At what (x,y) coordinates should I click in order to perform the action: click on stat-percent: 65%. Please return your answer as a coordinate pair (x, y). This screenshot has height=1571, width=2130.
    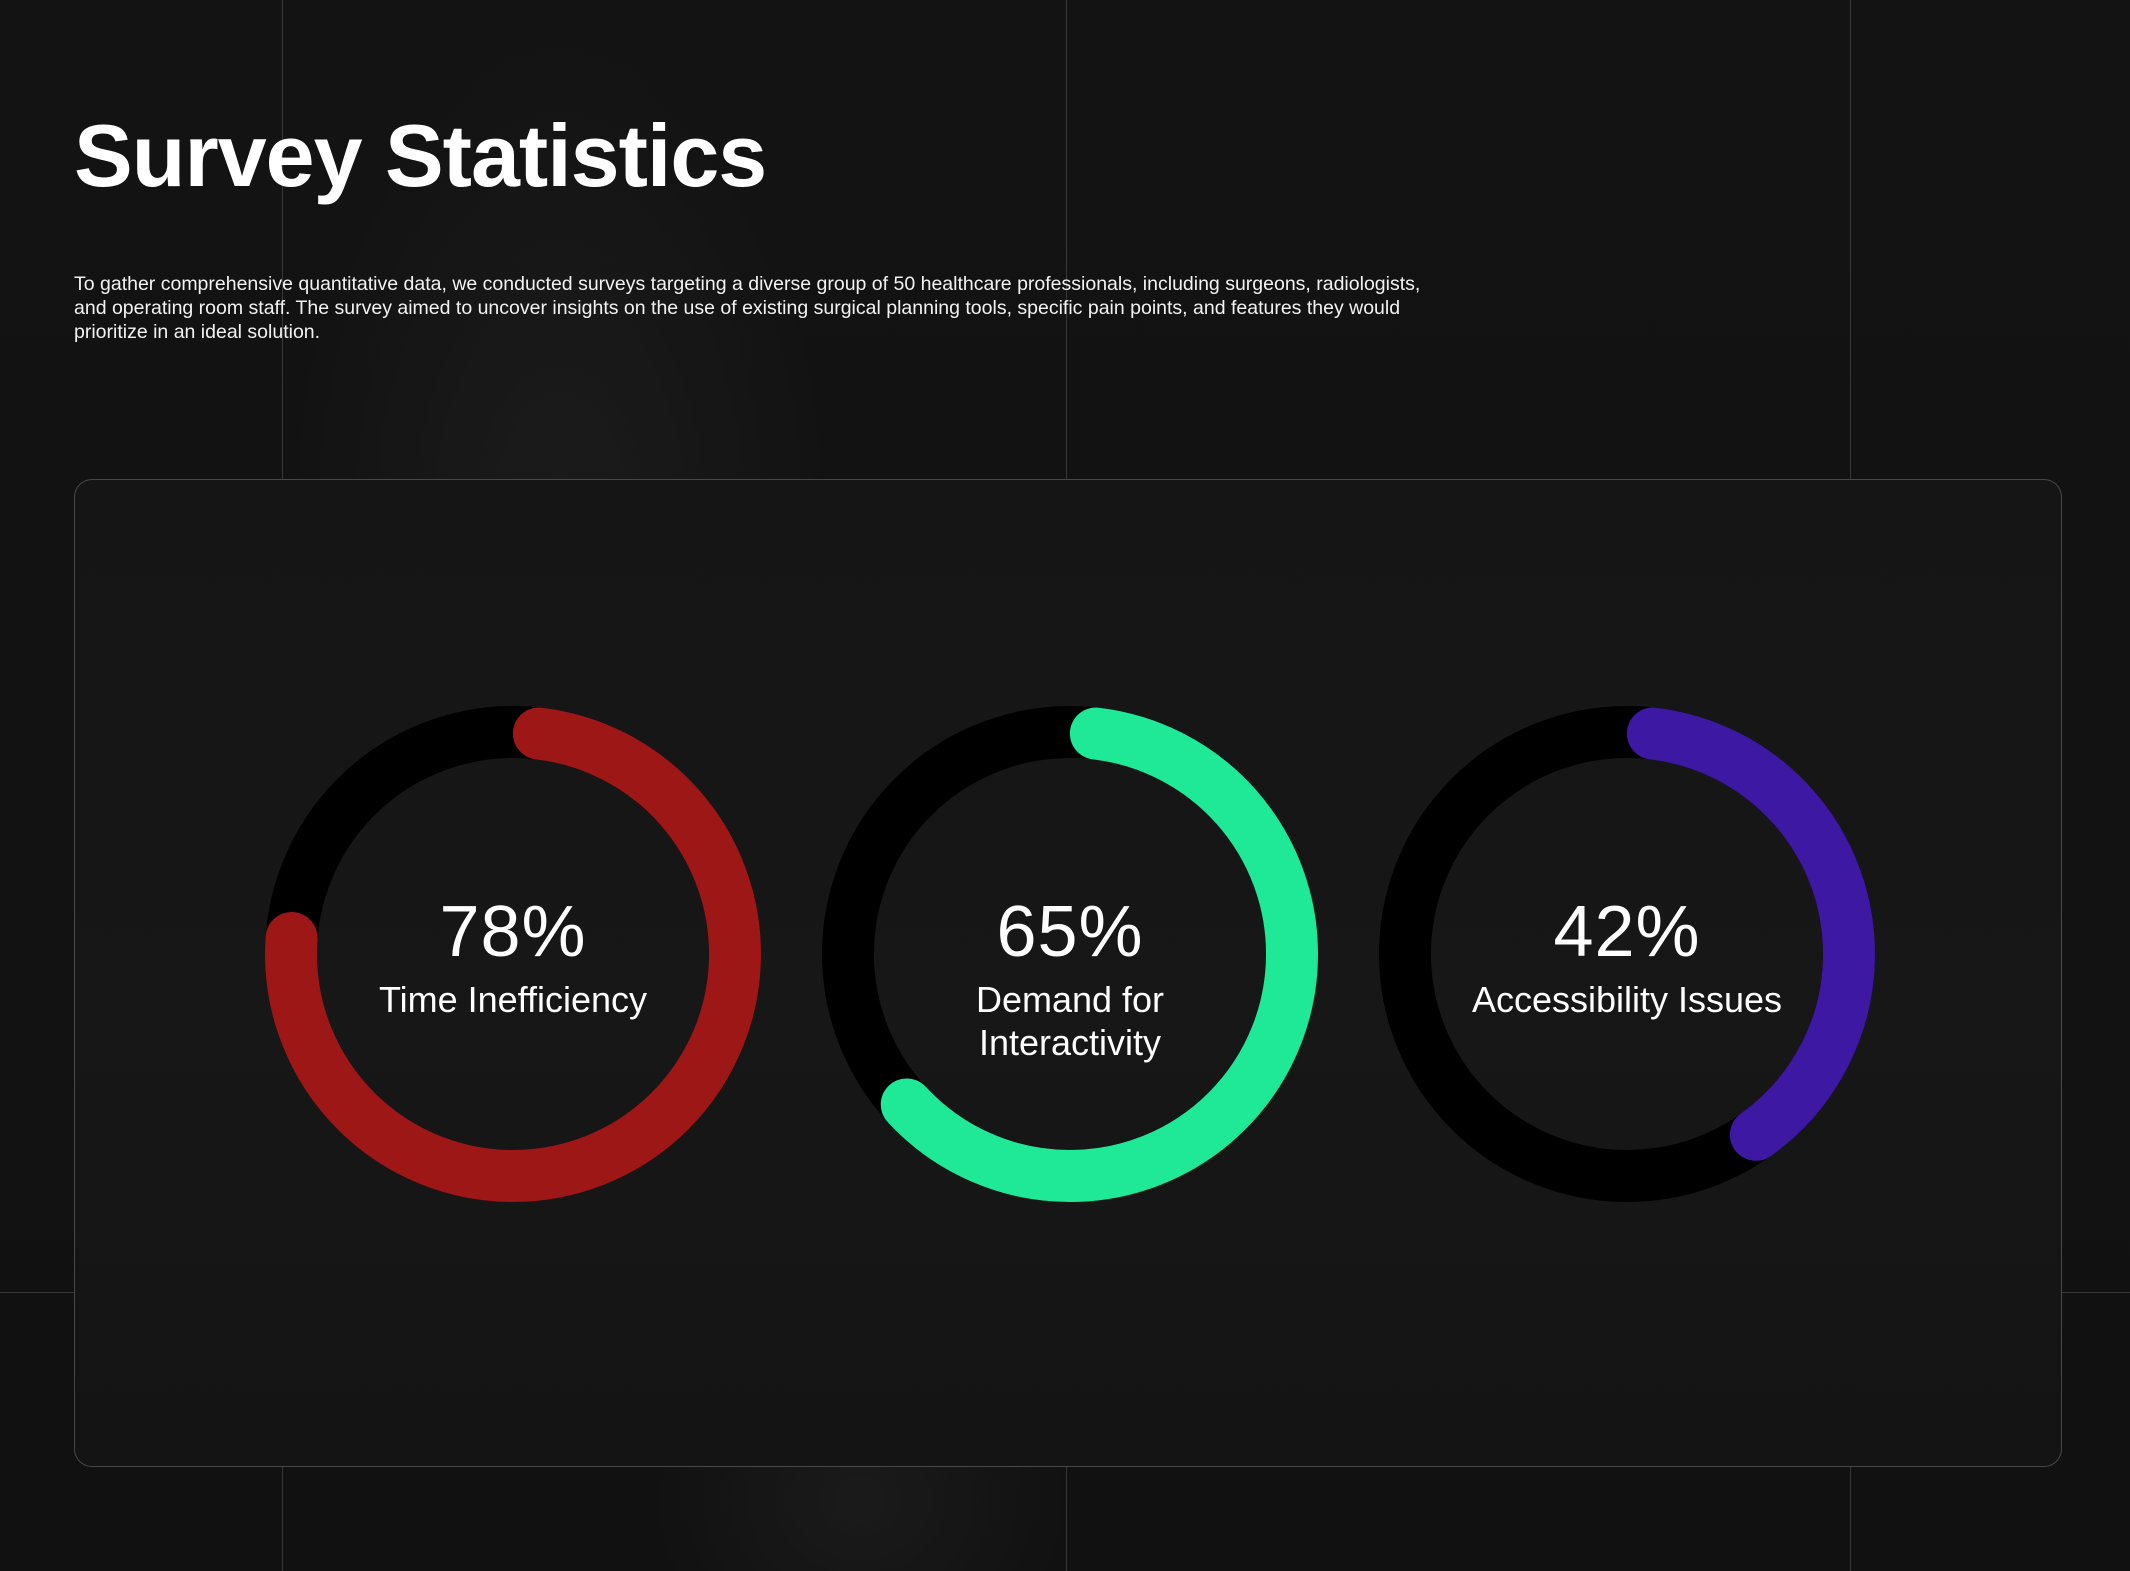
    Looking at the image, I should click on (1070, 932).